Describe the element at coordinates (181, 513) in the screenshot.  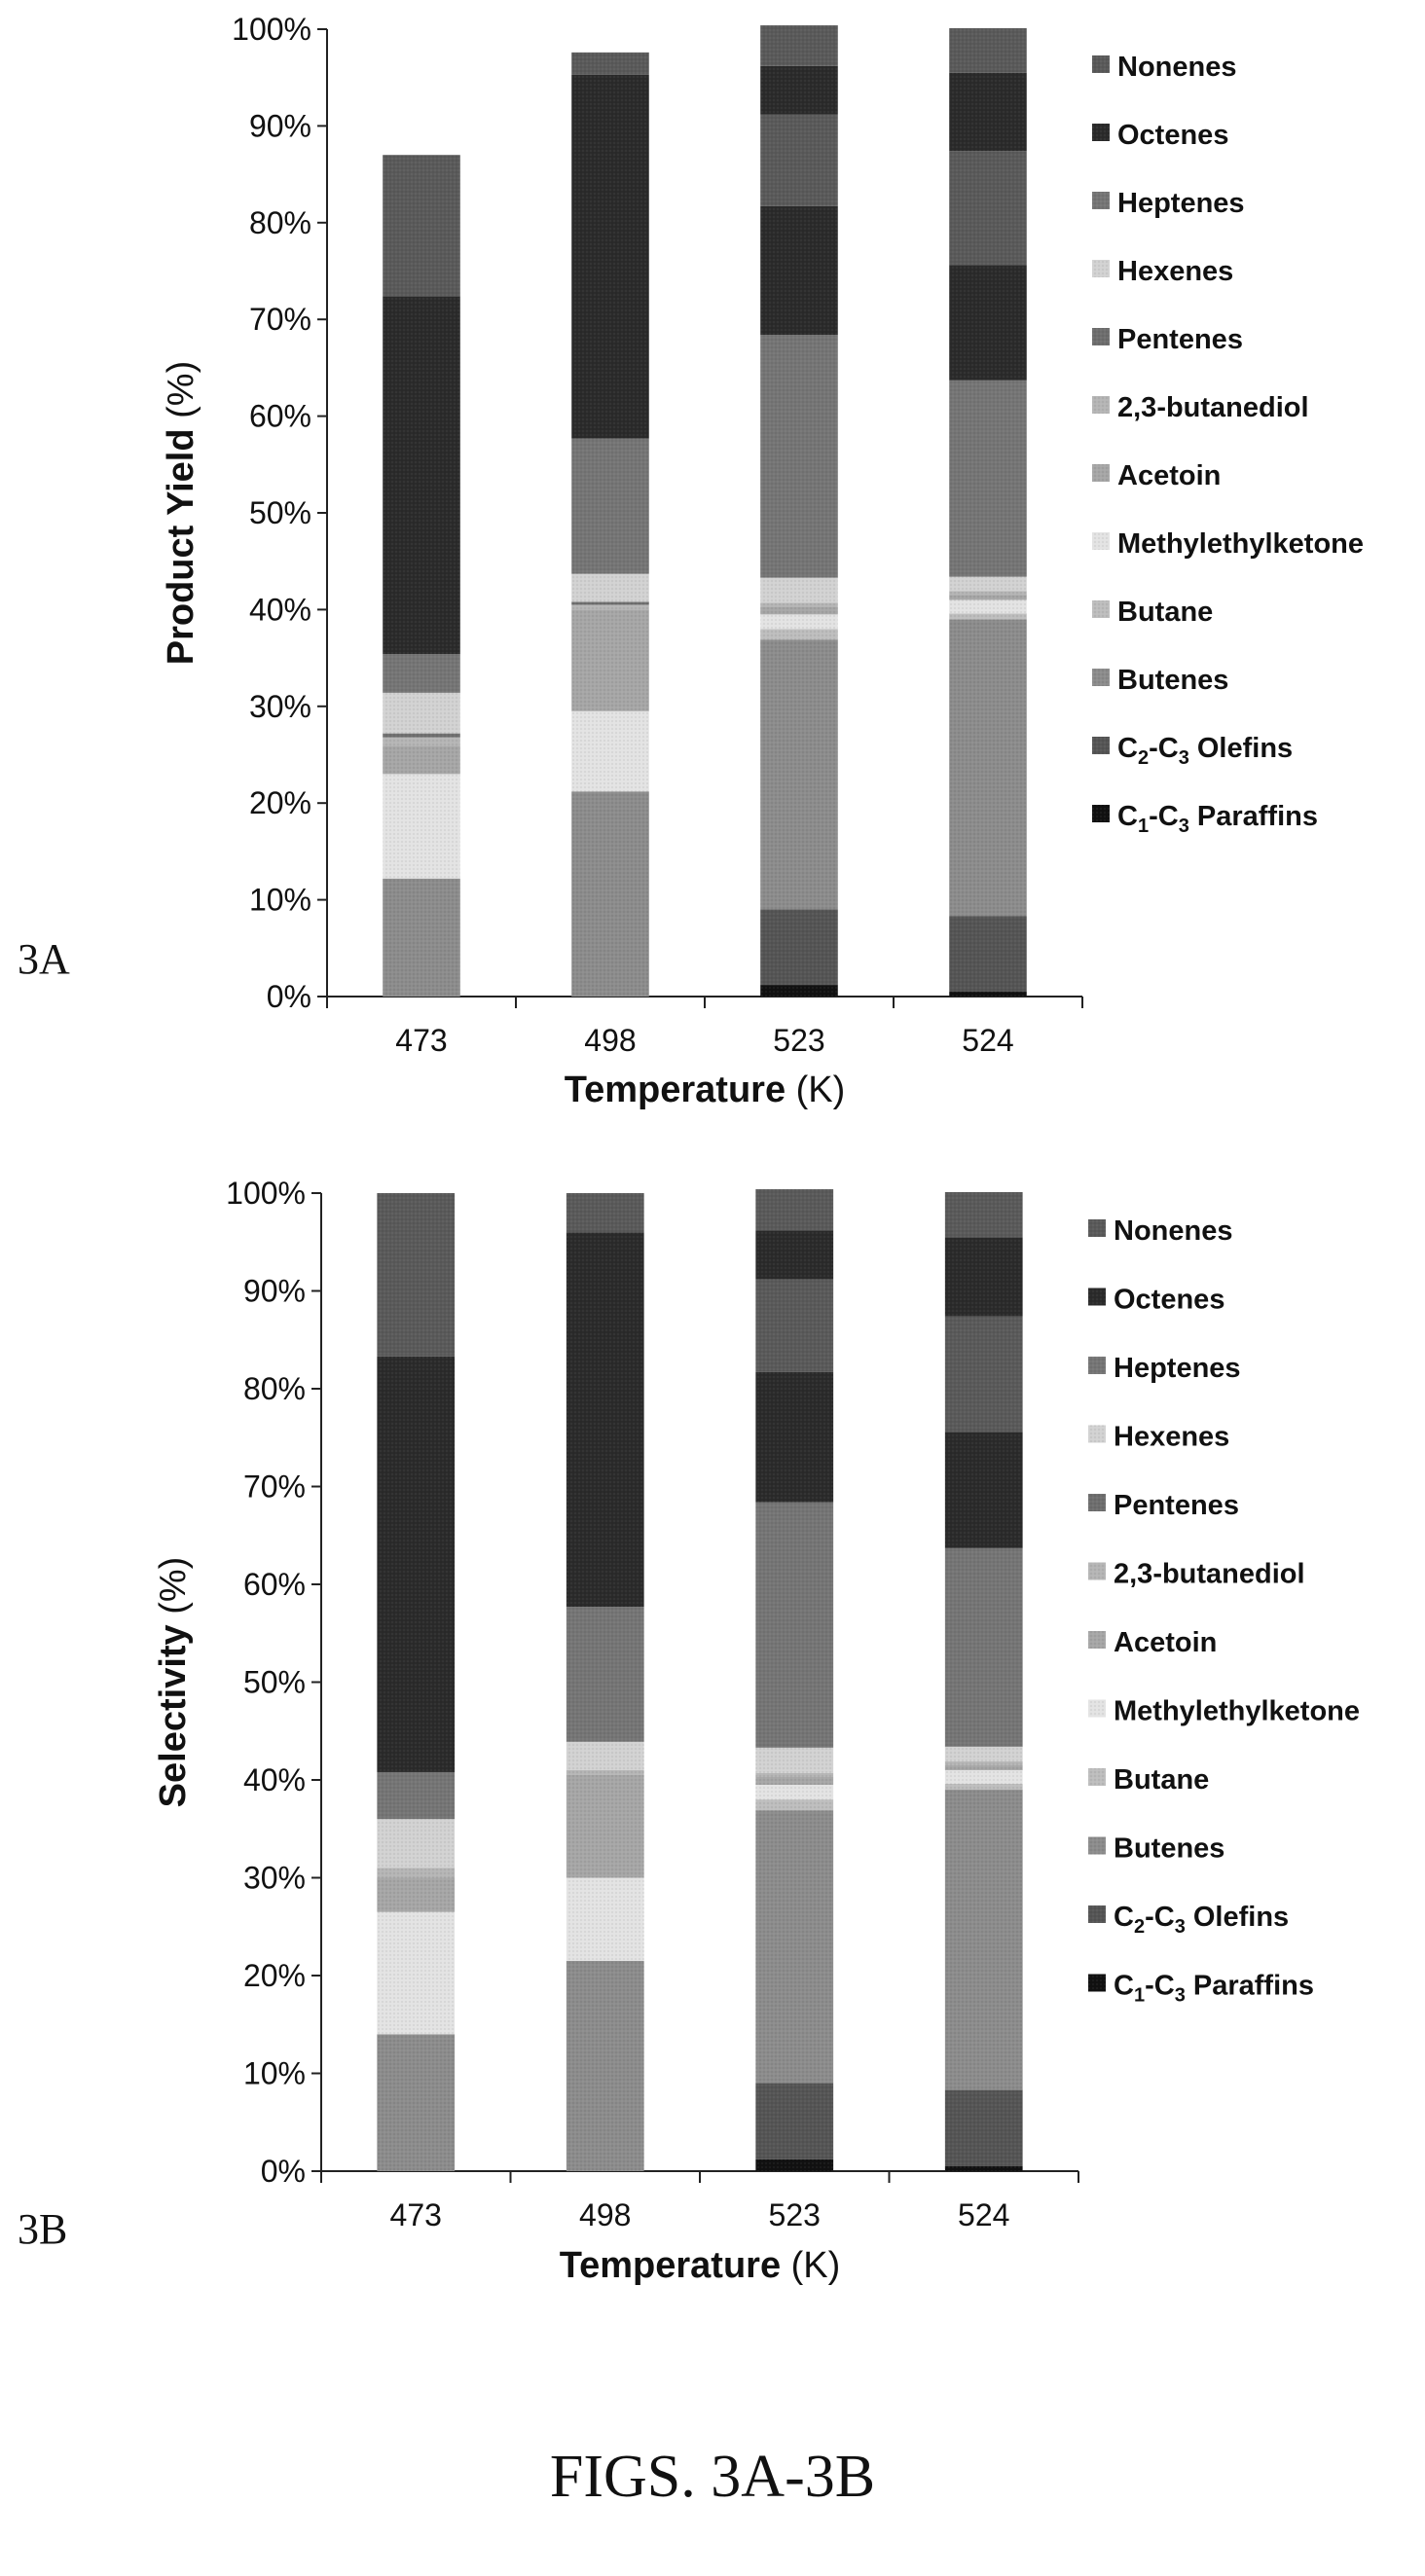
I see `y-axis-title: Product Yield (%)` at that location.